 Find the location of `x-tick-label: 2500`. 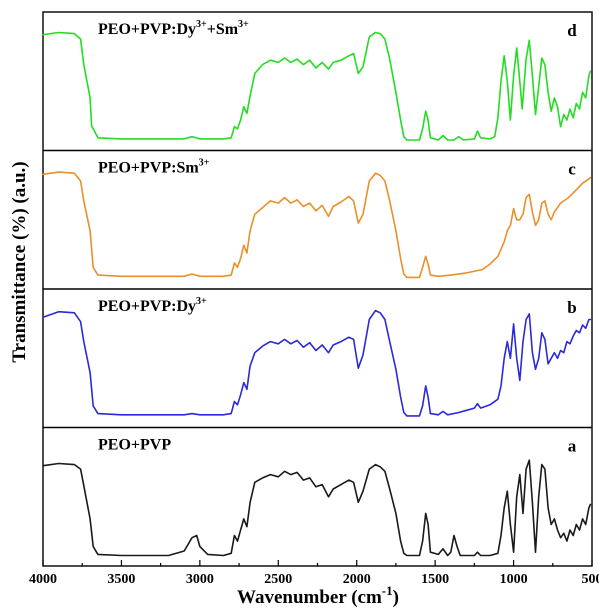

x-tick-label: 2500 is located at coordinates (278, 579).